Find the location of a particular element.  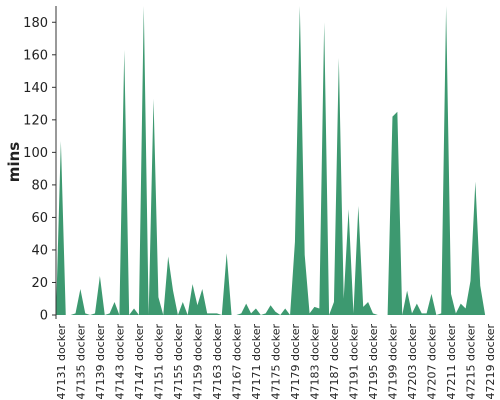

y-tick-label: 20 is located at coordinates (39, 283).